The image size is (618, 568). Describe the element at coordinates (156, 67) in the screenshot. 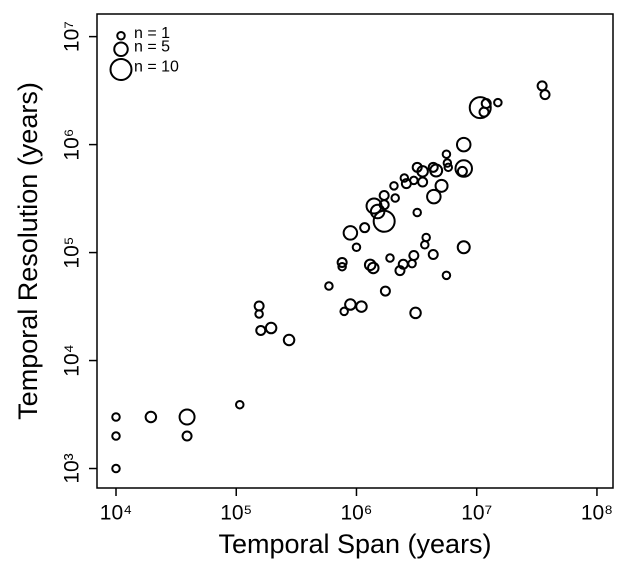

I see `legend-label: n = 10` at that location.